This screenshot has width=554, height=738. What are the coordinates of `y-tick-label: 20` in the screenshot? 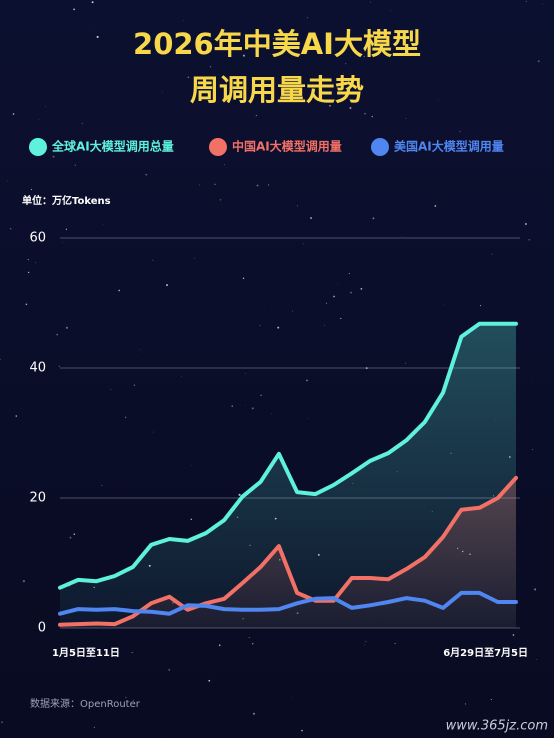 It's located at (37, 498).